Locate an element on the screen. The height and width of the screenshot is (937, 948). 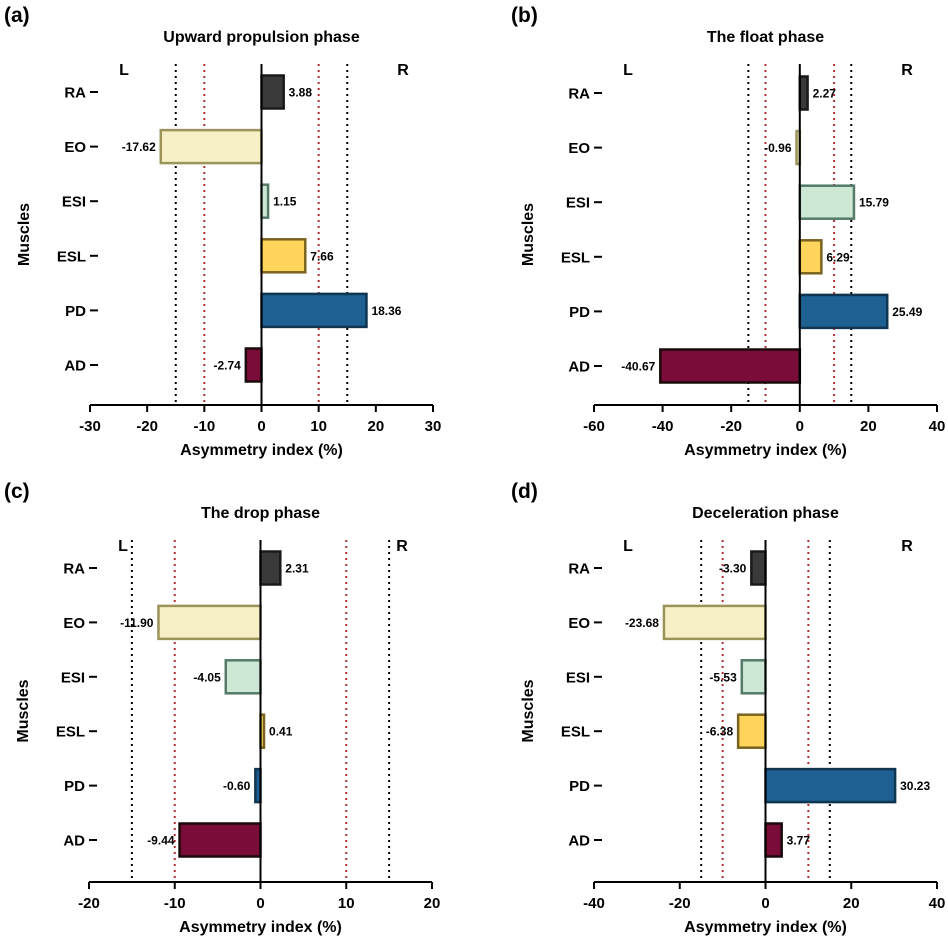
data-label-esi: 1.15 is located at coordinates (285, 202).